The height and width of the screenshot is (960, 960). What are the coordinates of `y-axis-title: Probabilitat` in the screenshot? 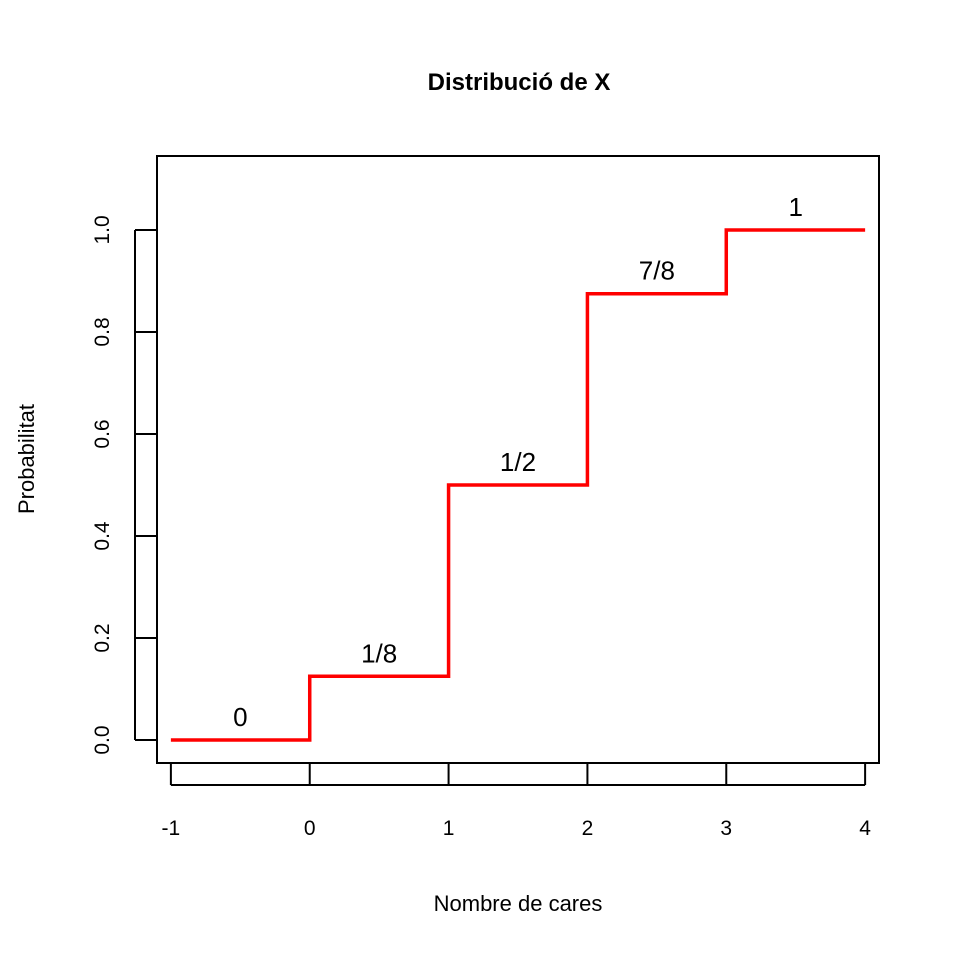 It's located at (26, 459).